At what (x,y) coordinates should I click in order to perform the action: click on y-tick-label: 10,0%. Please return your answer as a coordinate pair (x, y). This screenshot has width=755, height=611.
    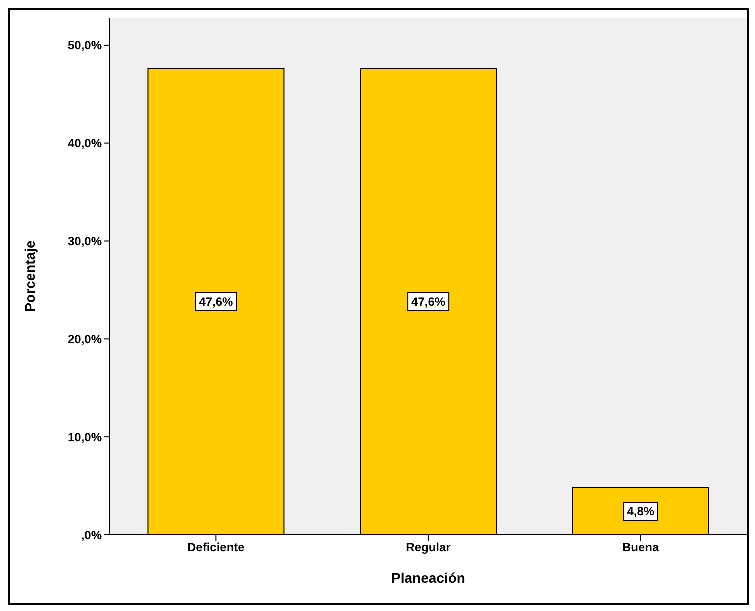
    Looking at the image, I should click on (85, 437).